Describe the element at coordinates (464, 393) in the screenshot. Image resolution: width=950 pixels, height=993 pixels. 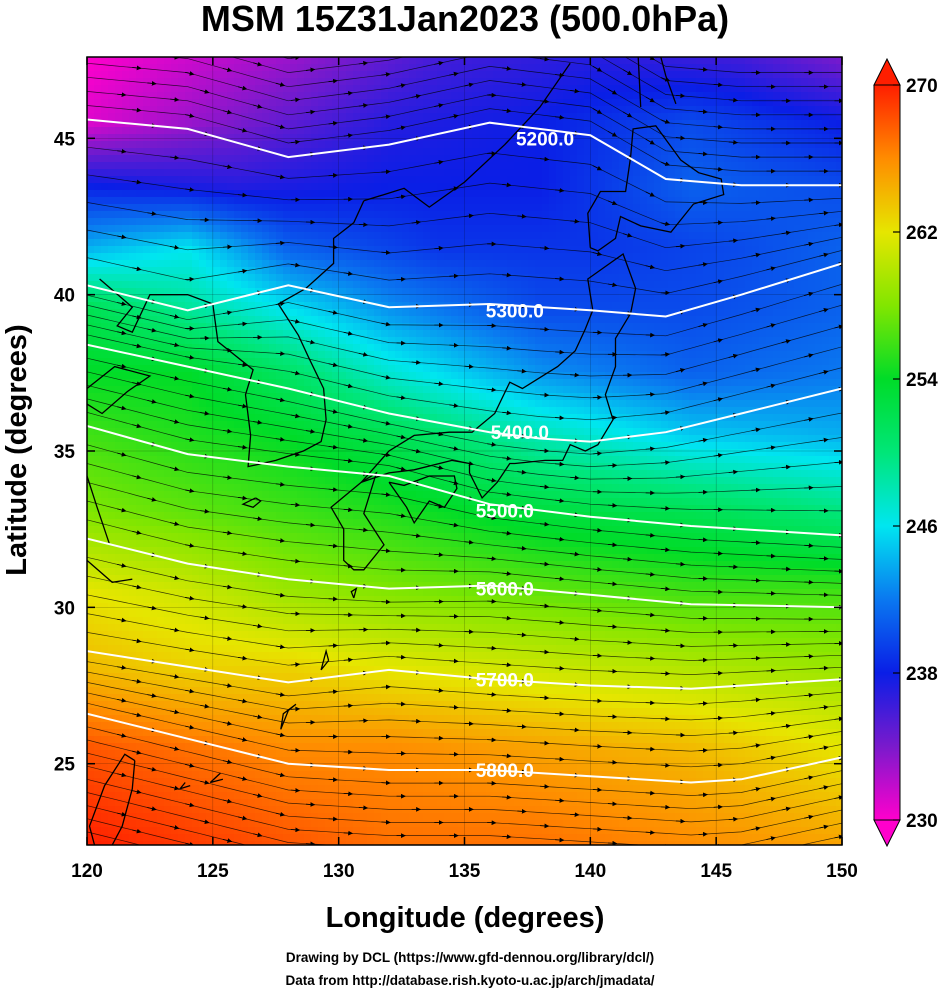
I see `contour-5400.0` at that location.